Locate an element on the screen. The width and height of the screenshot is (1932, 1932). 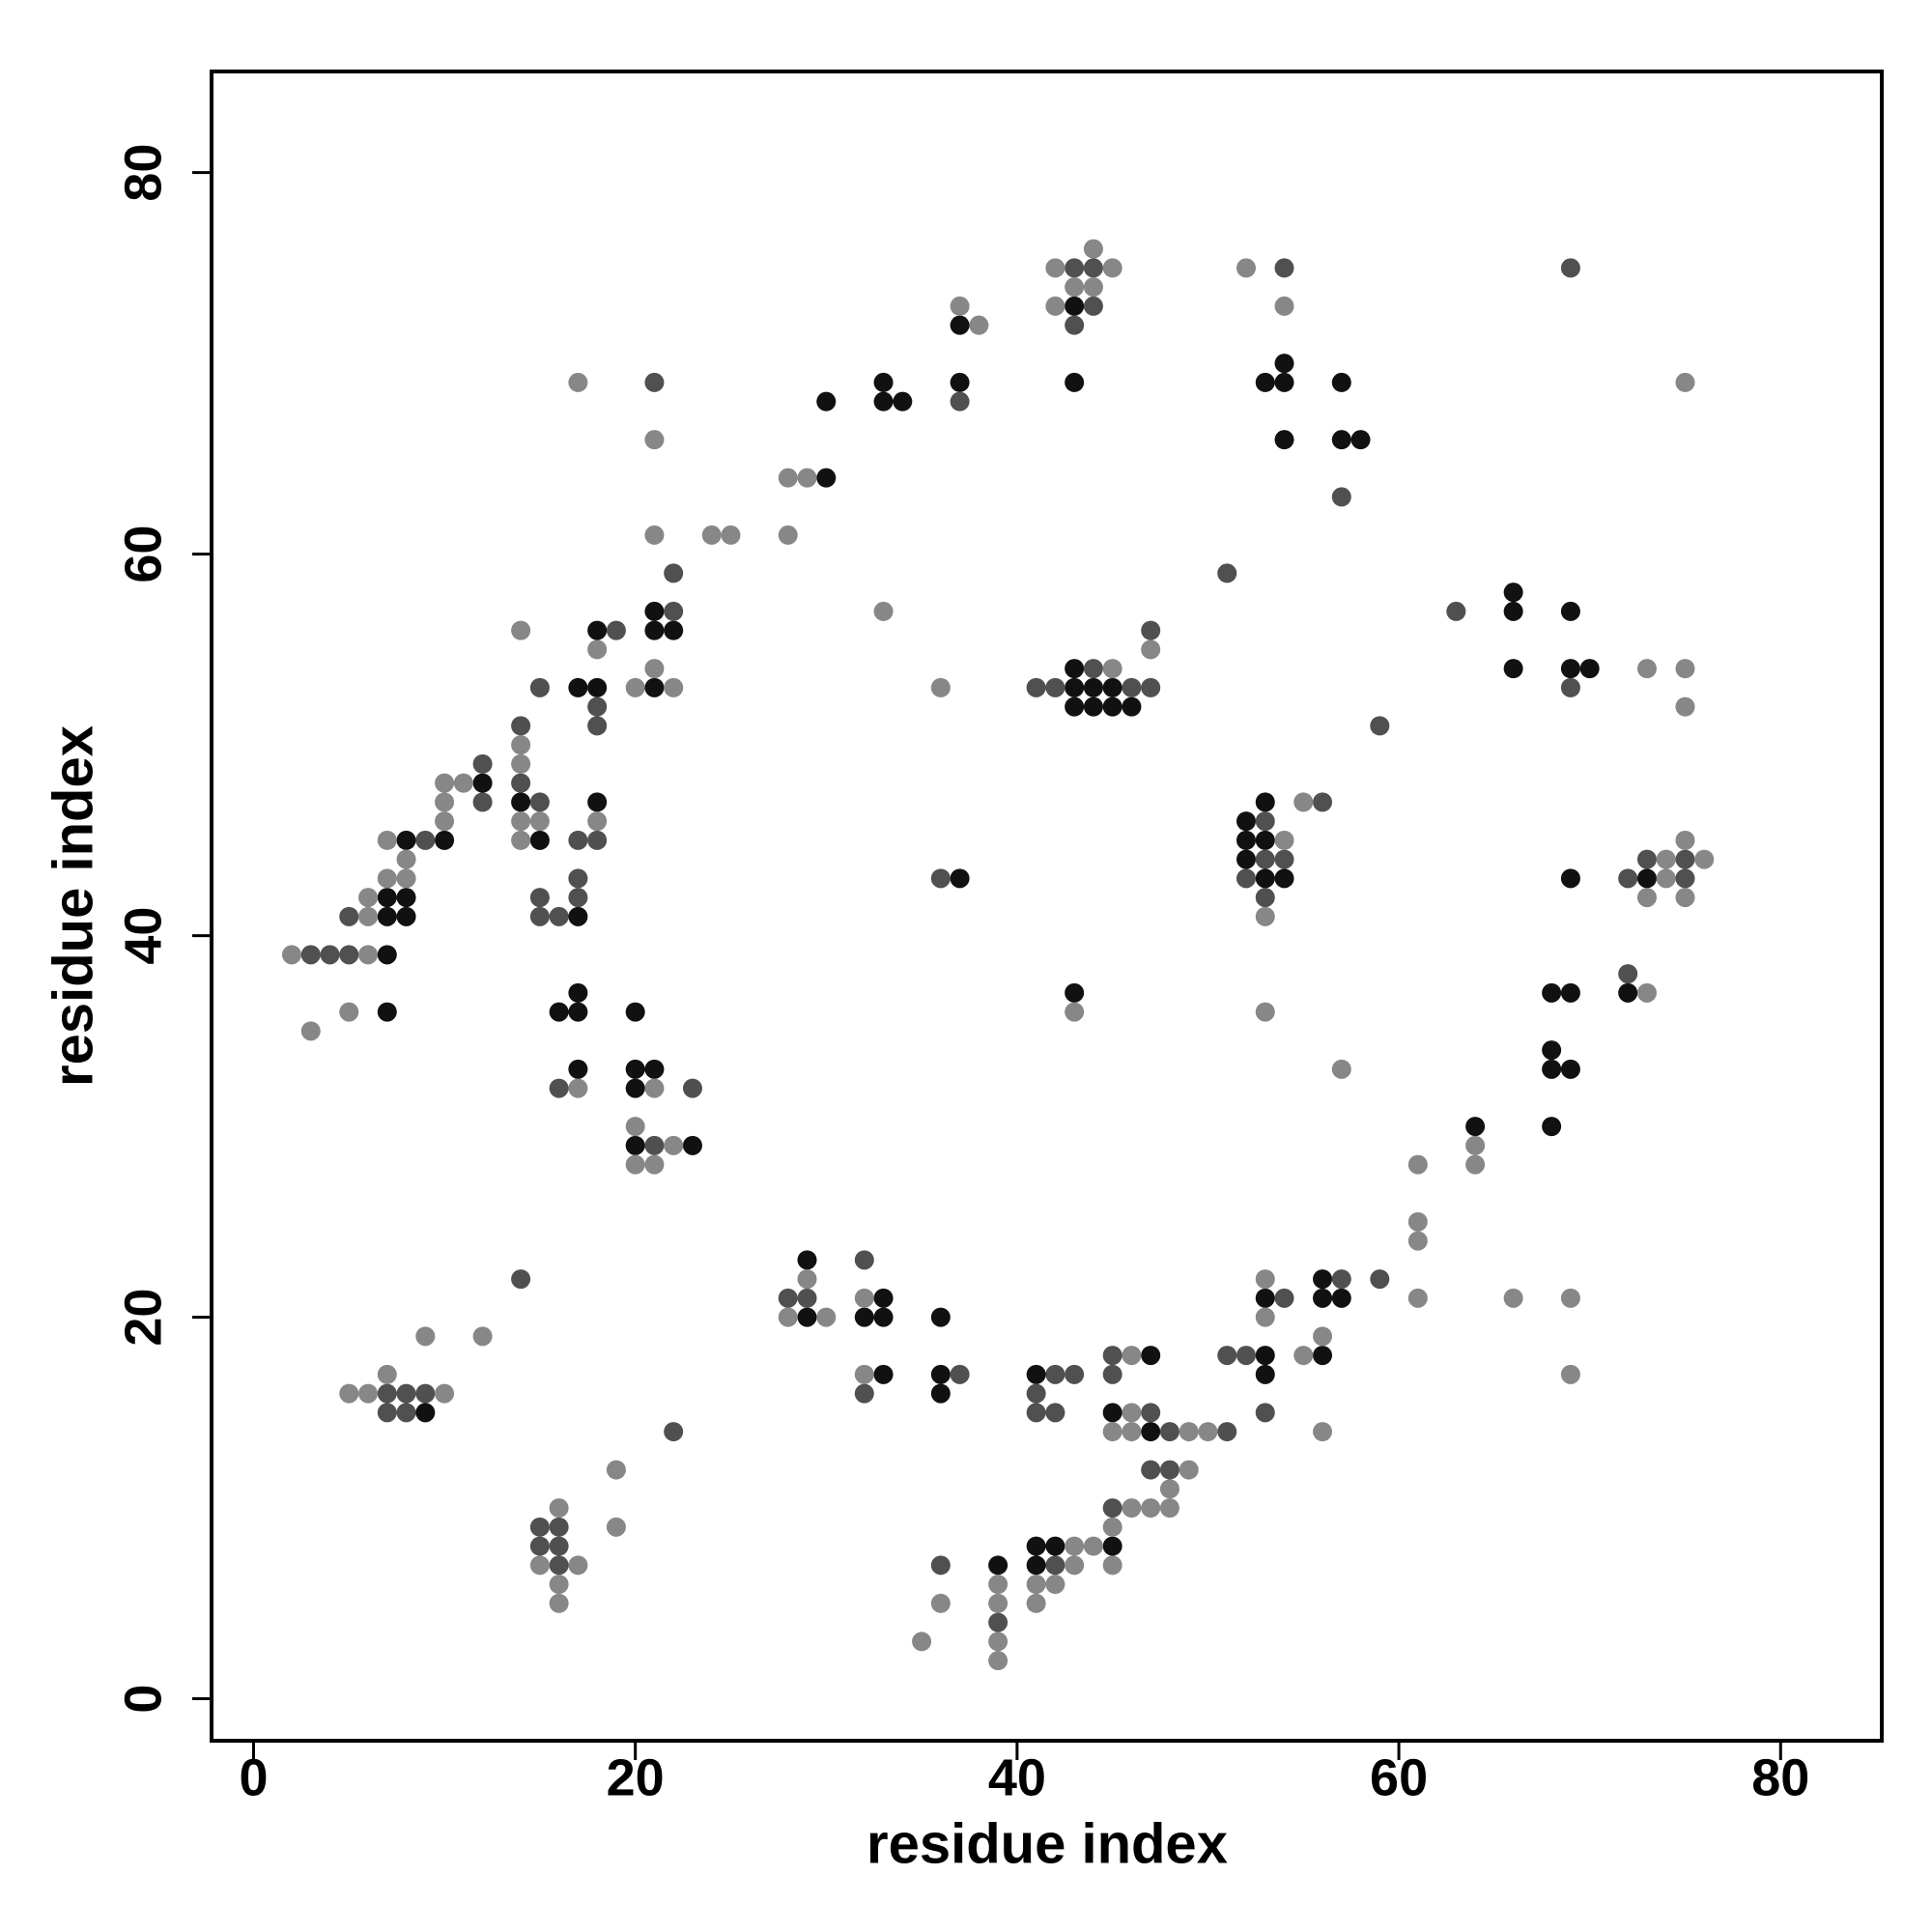
y-tick-label: 0 is located at coordinates (143, 1699).